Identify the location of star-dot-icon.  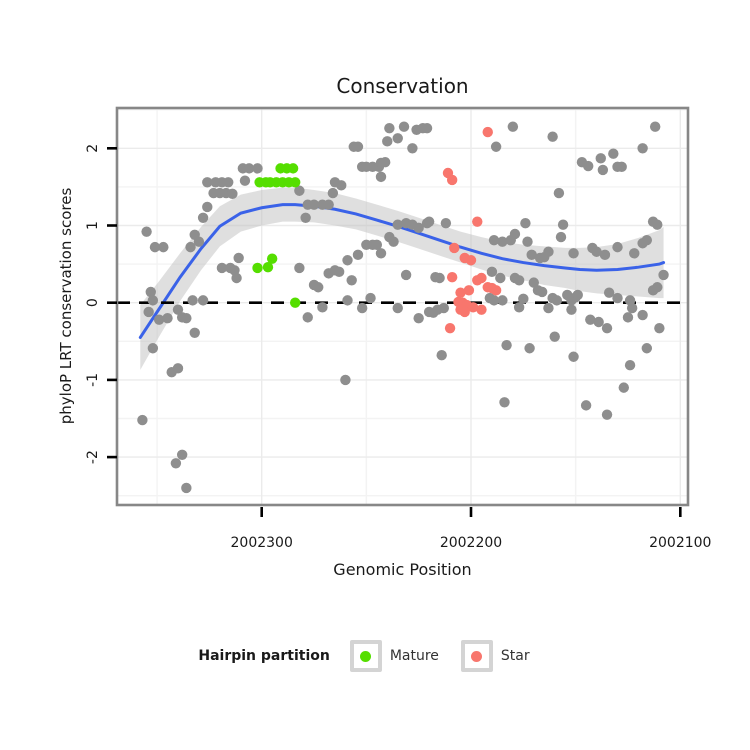
(477, 656).